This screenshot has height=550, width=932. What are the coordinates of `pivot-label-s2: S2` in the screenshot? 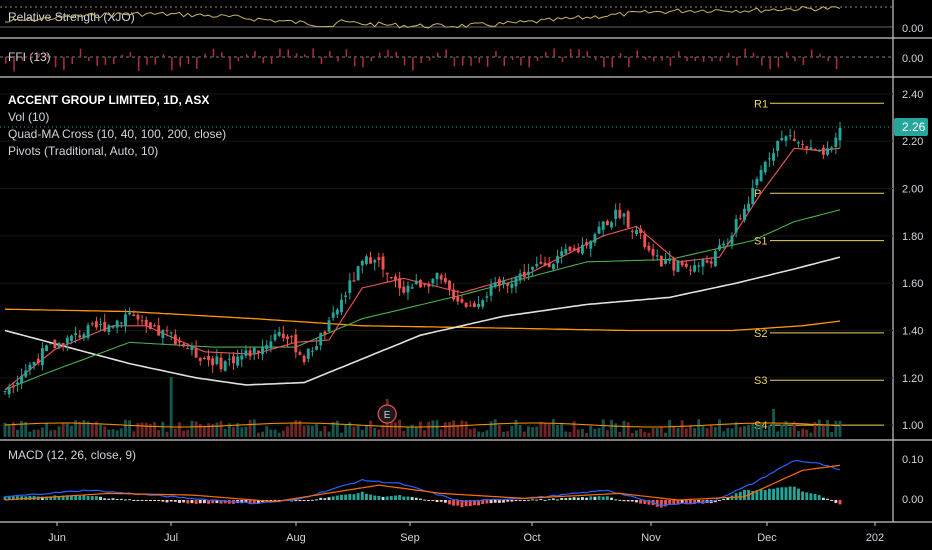 It's located at (760, 334).